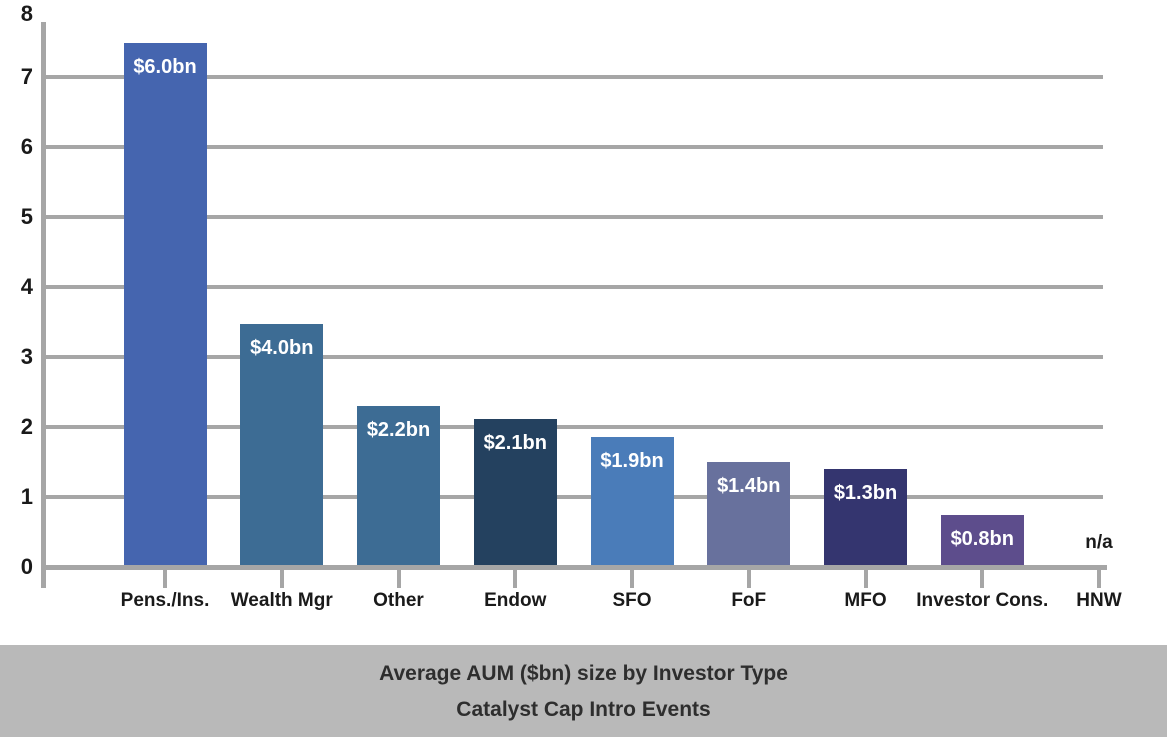 This screenshot has width=1167, height=737. What do you see at coordinates (26, 566) in the screenshot?
I see `y-tick-label: 0` at bounding box center [26, 566].